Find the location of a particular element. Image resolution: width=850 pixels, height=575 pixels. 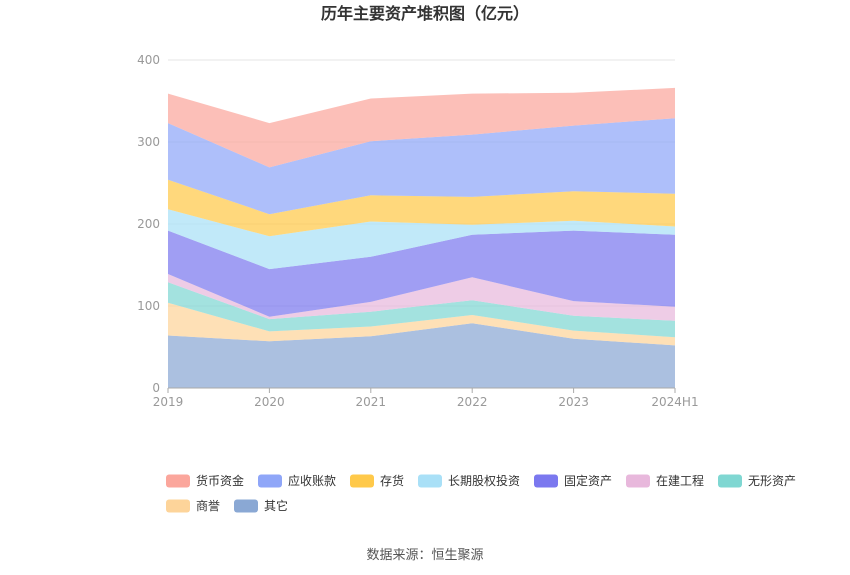

legend-item: 在建工程 is located at coordinates (665, 480).